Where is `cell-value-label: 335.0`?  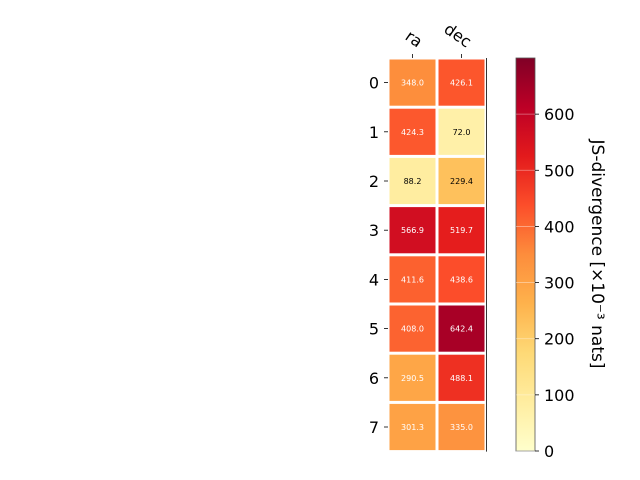 cell-value-label: 335.0 is located at coordinates (461, 427).